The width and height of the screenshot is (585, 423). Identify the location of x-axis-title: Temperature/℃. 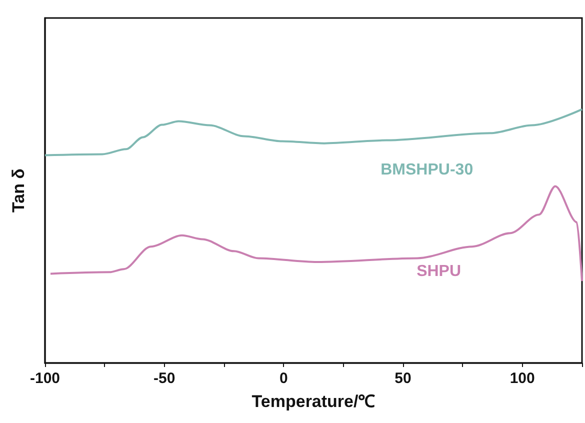
(314, 401).